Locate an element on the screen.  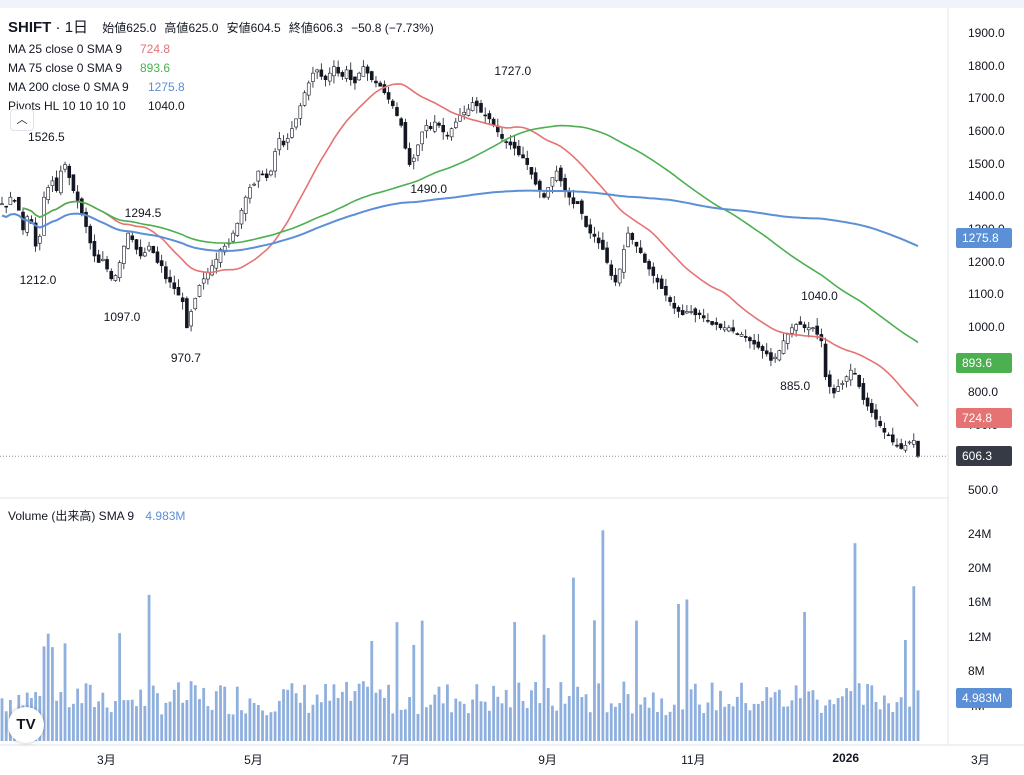
tradingview-logo-icon: TV is located at coordinates (26, 725).